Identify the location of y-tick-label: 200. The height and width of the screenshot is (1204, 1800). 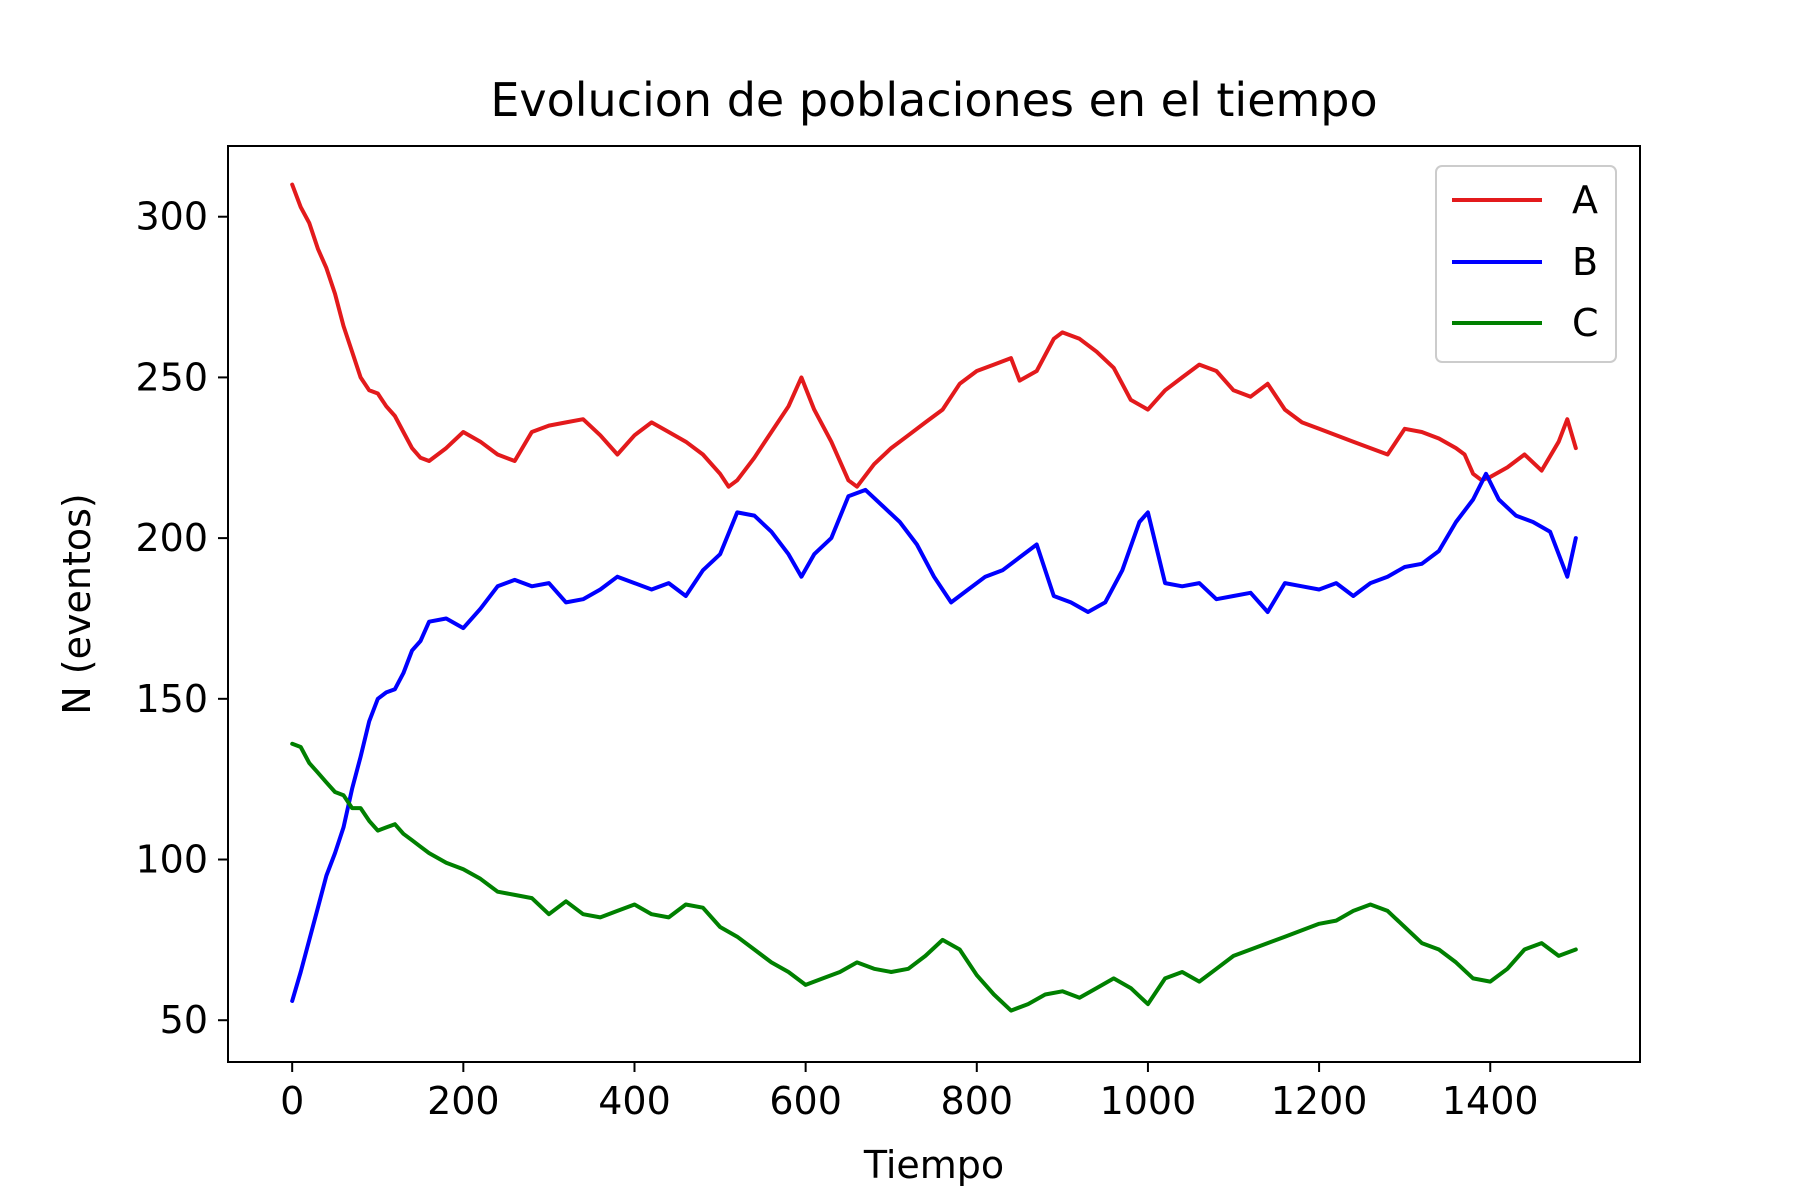
(171, 538).